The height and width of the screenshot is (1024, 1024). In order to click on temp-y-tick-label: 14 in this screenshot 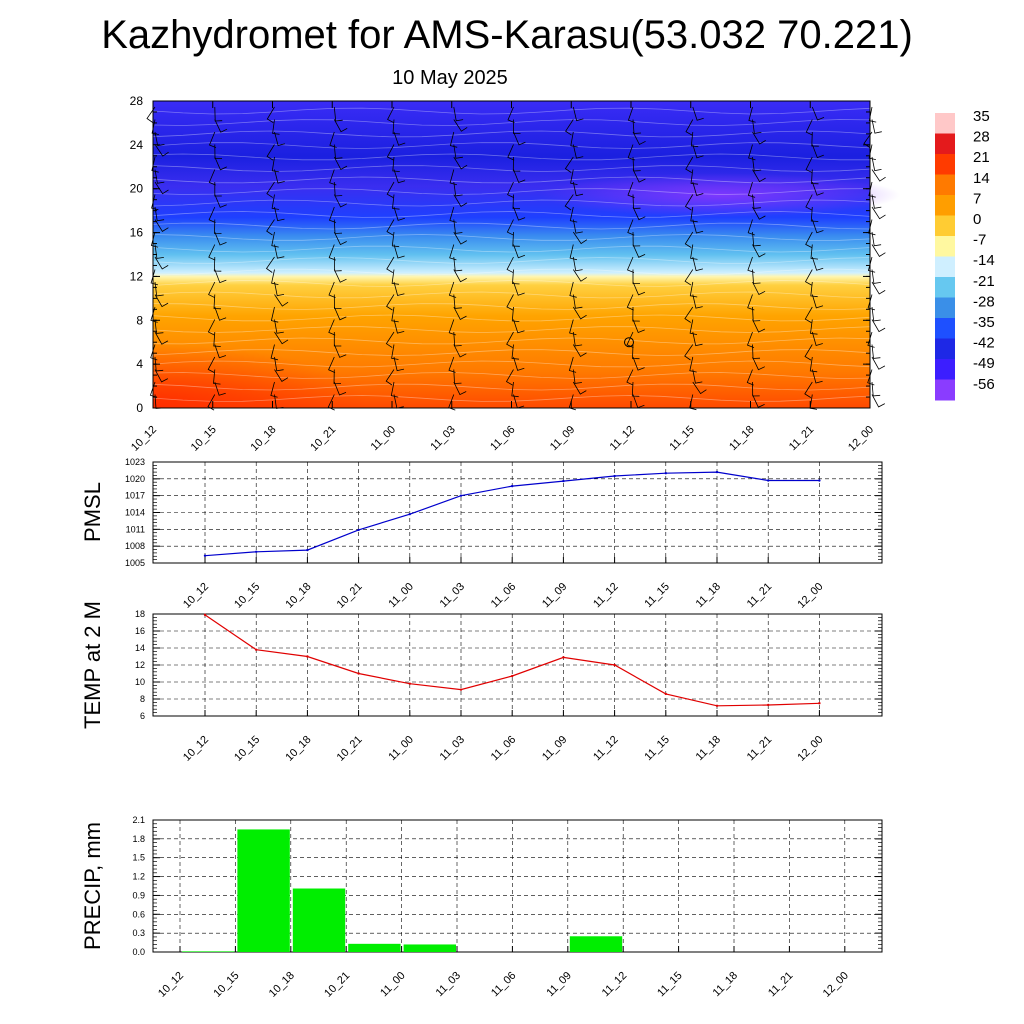, I will do `click(140, 648)`.